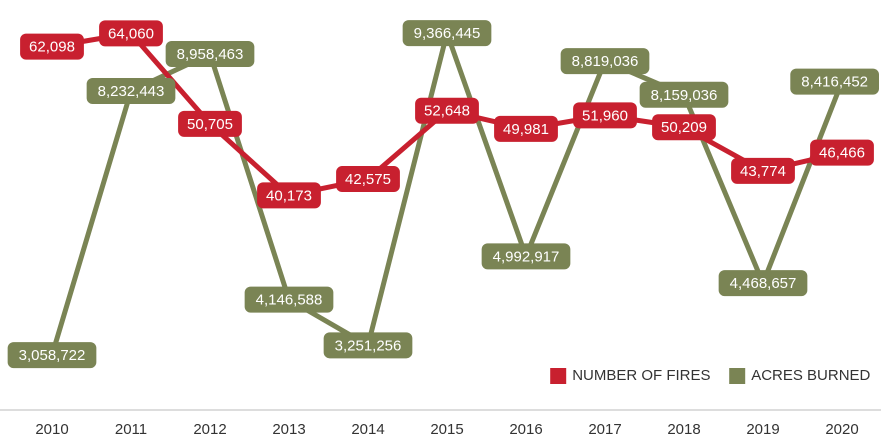  I want to click on legend-label: ACRES BURNED, so click(810, 375).